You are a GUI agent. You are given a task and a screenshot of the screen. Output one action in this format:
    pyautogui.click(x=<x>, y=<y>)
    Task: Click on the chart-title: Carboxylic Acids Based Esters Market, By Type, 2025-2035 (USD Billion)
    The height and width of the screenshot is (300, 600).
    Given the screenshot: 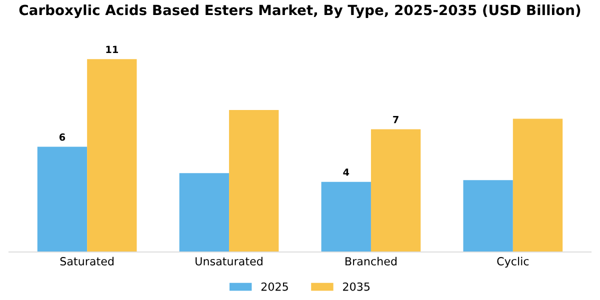 What is the action you would take?
    pyautogui.click(x=299, y=11)
    